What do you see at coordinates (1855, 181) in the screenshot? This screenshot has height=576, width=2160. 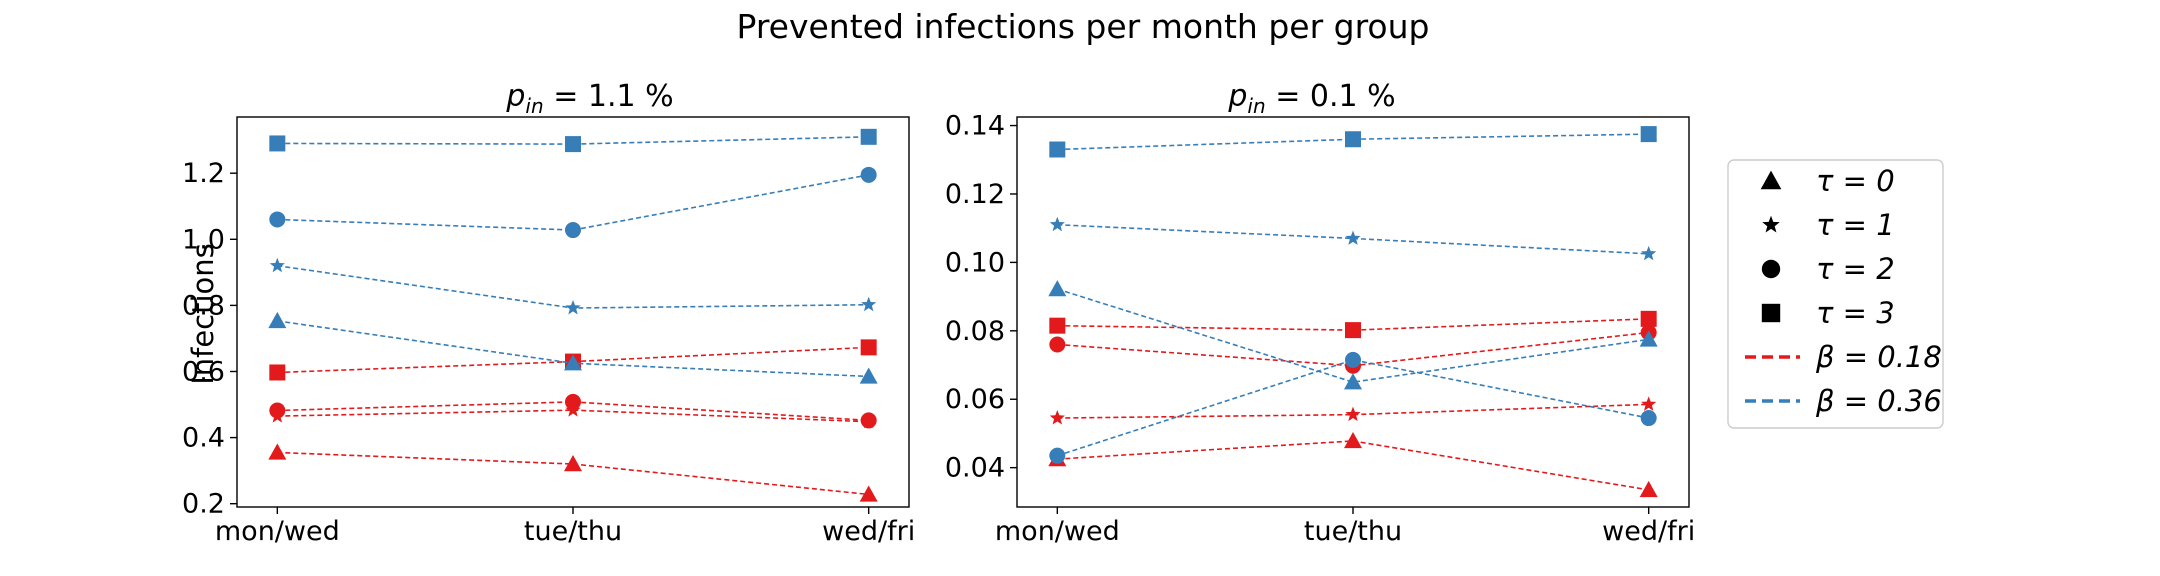 I see `legend-label: τ = 0` at bounding box center [1855, 181].